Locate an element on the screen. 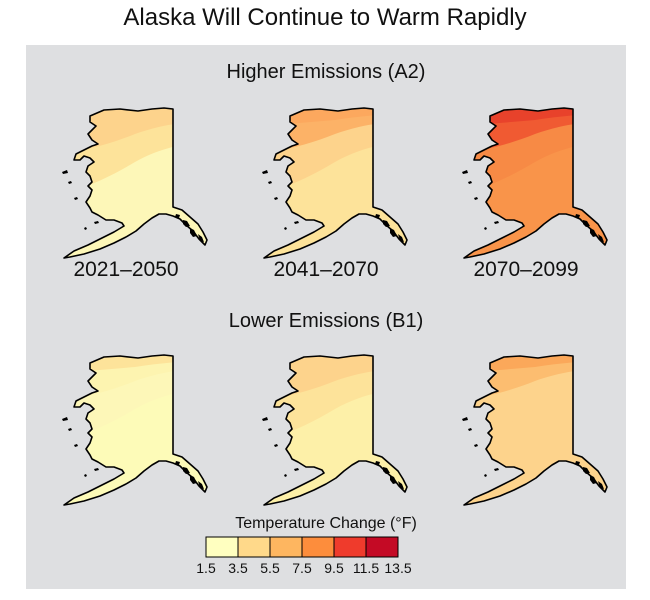 The width and height of the screenshot is (650, 600). legend-tick-label: 13.5 is located at coordinates (397, 568).